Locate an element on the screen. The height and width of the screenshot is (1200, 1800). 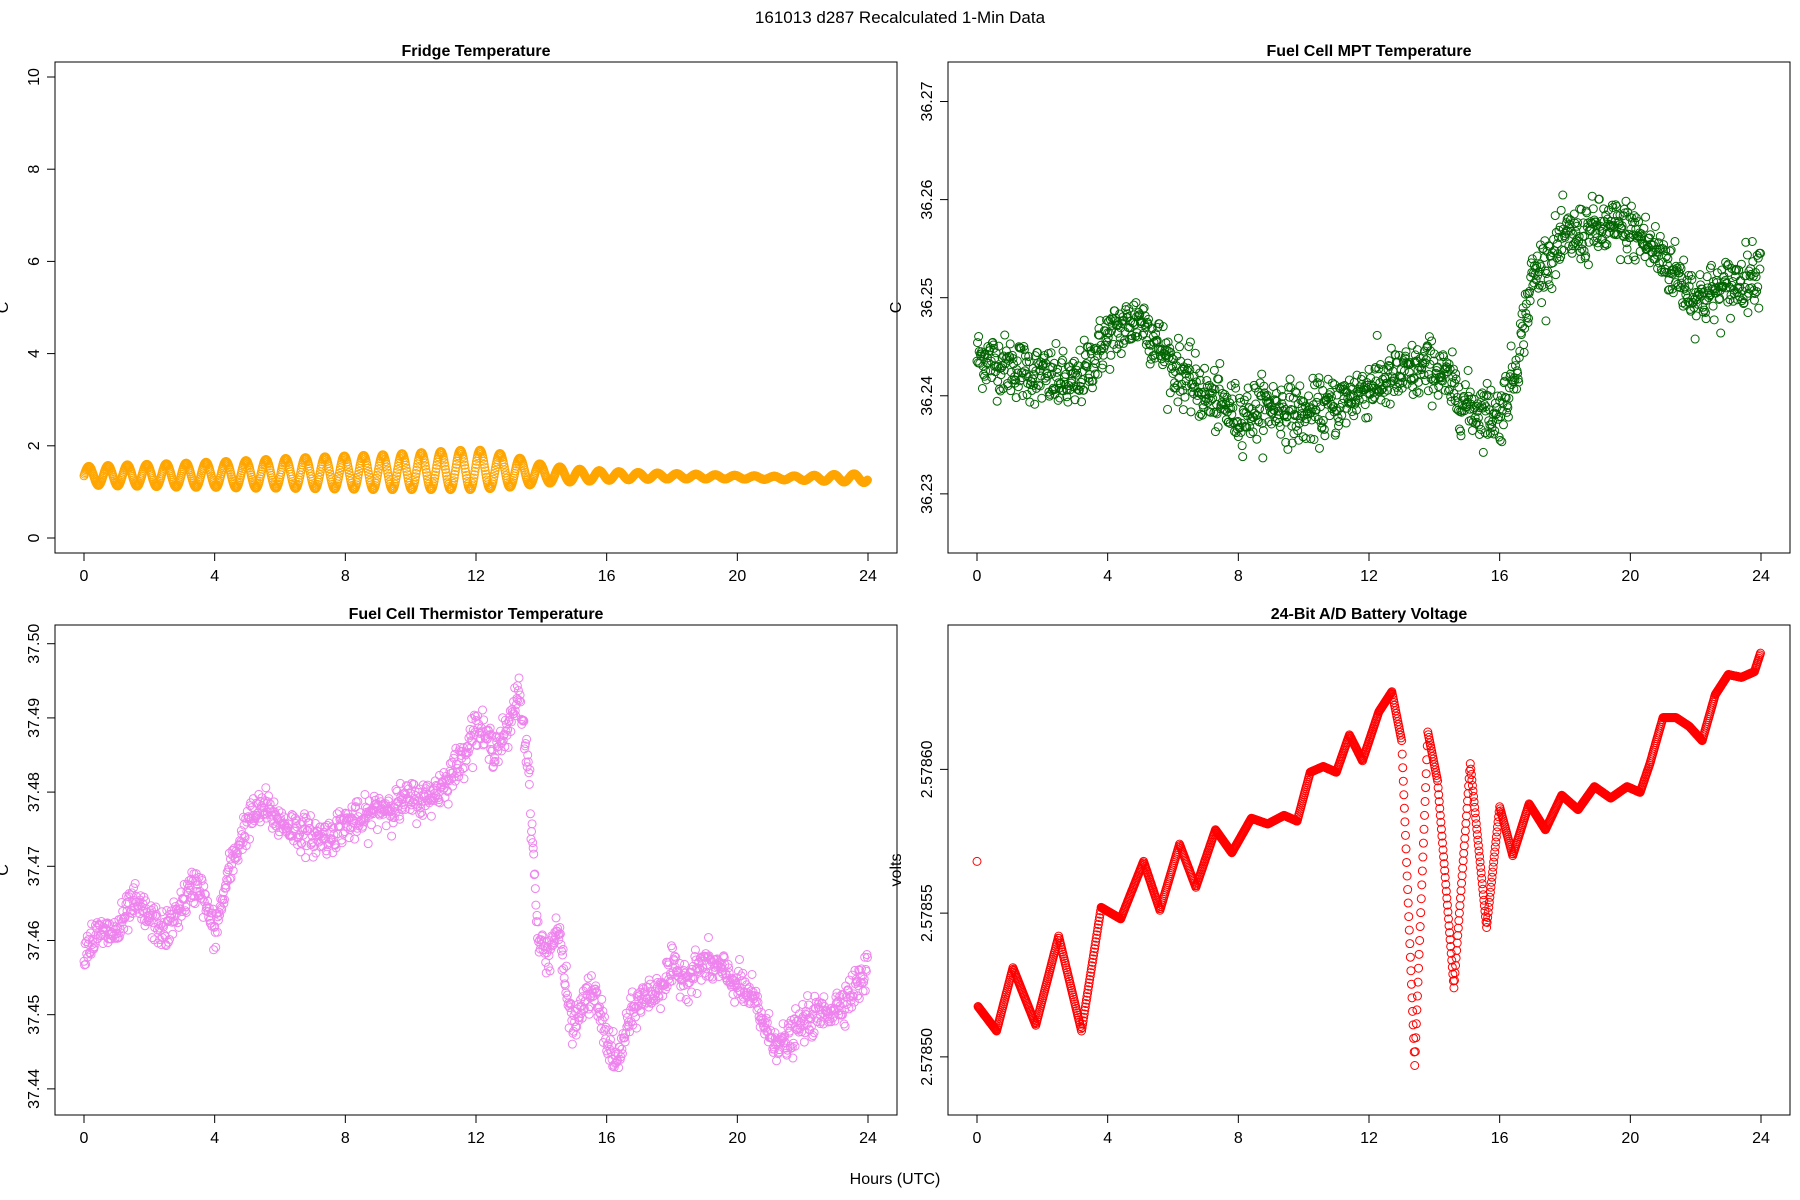
y-tick-label: 36.25 is located at coordinates (927, 298).